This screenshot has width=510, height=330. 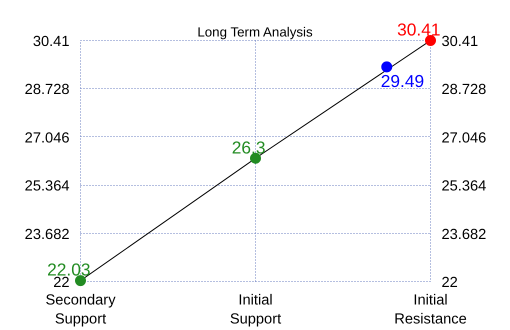 What do you see at coordinates (47, 234) in the screenshot?
I see `y-tick-label: 23.682` at bounding box center [47, 234].